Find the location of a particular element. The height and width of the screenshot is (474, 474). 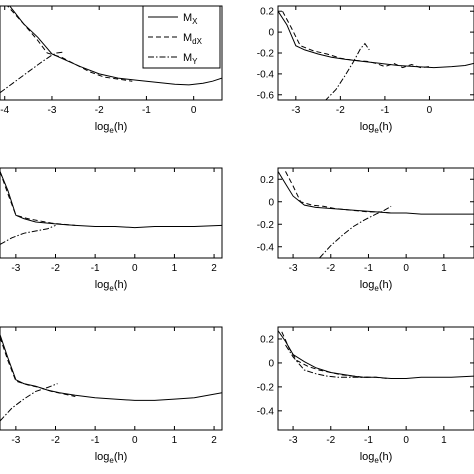

chart-panel-bottom-right: -3 -2 -1 0 1 0.2 0 -0.2 -0.4 loge(h) is located at coordinates (365, 395).